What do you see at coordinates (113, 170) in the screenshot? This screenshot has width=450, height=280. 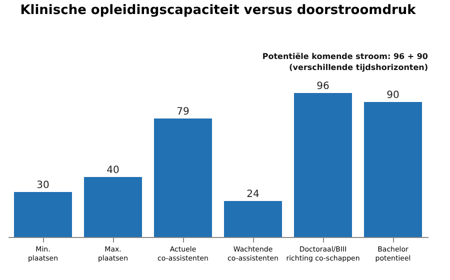 I see `data-label: 40` at bounding box center [113, 170].